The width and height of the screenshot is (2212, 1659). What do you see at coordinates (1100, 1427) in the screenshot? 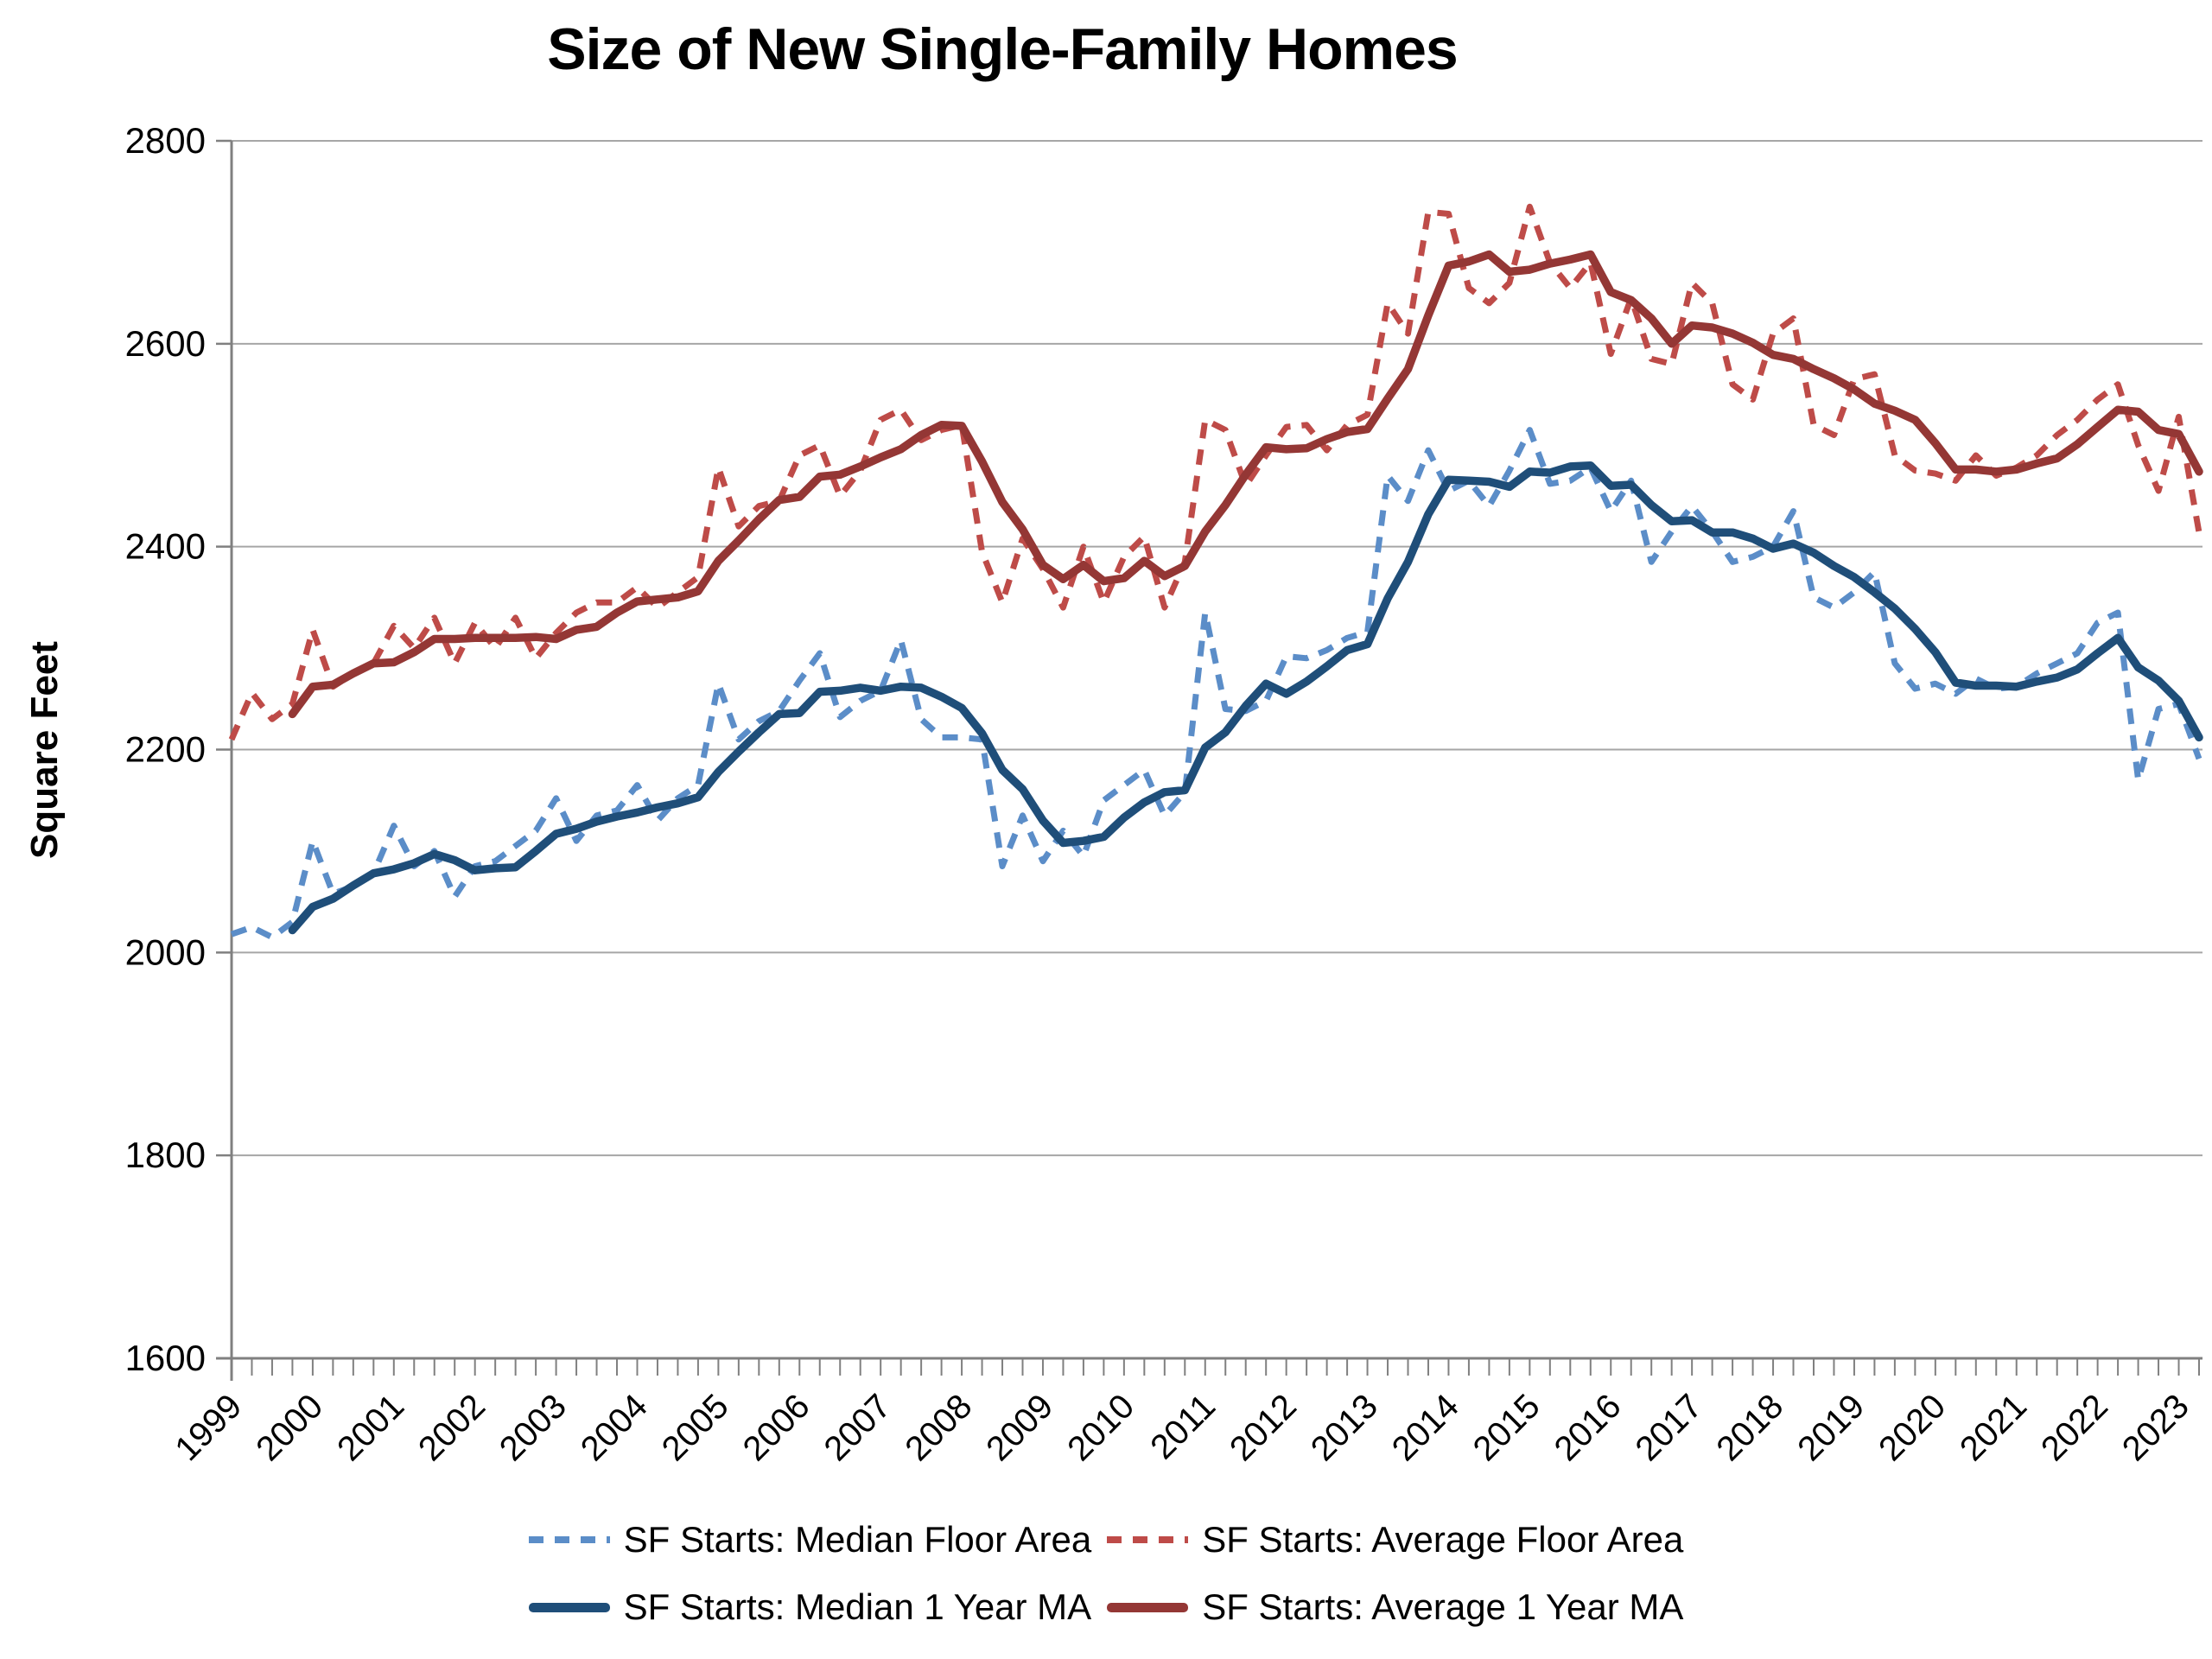
I see `x-tick-label-2010: 2010` at bounding box center [1100, 1427].